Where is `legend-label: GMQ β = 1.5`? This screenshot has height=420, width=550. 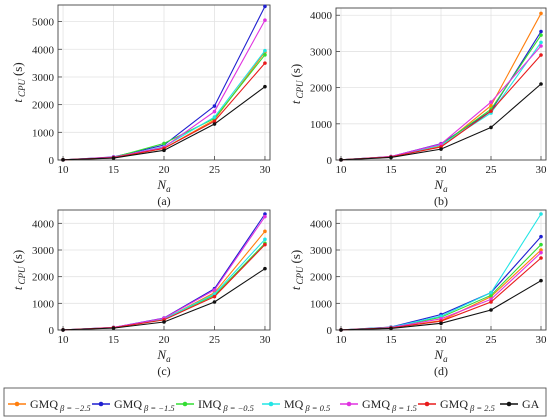
legend-label: GMQ β = 1.5 is located at coordinates (389, 405).